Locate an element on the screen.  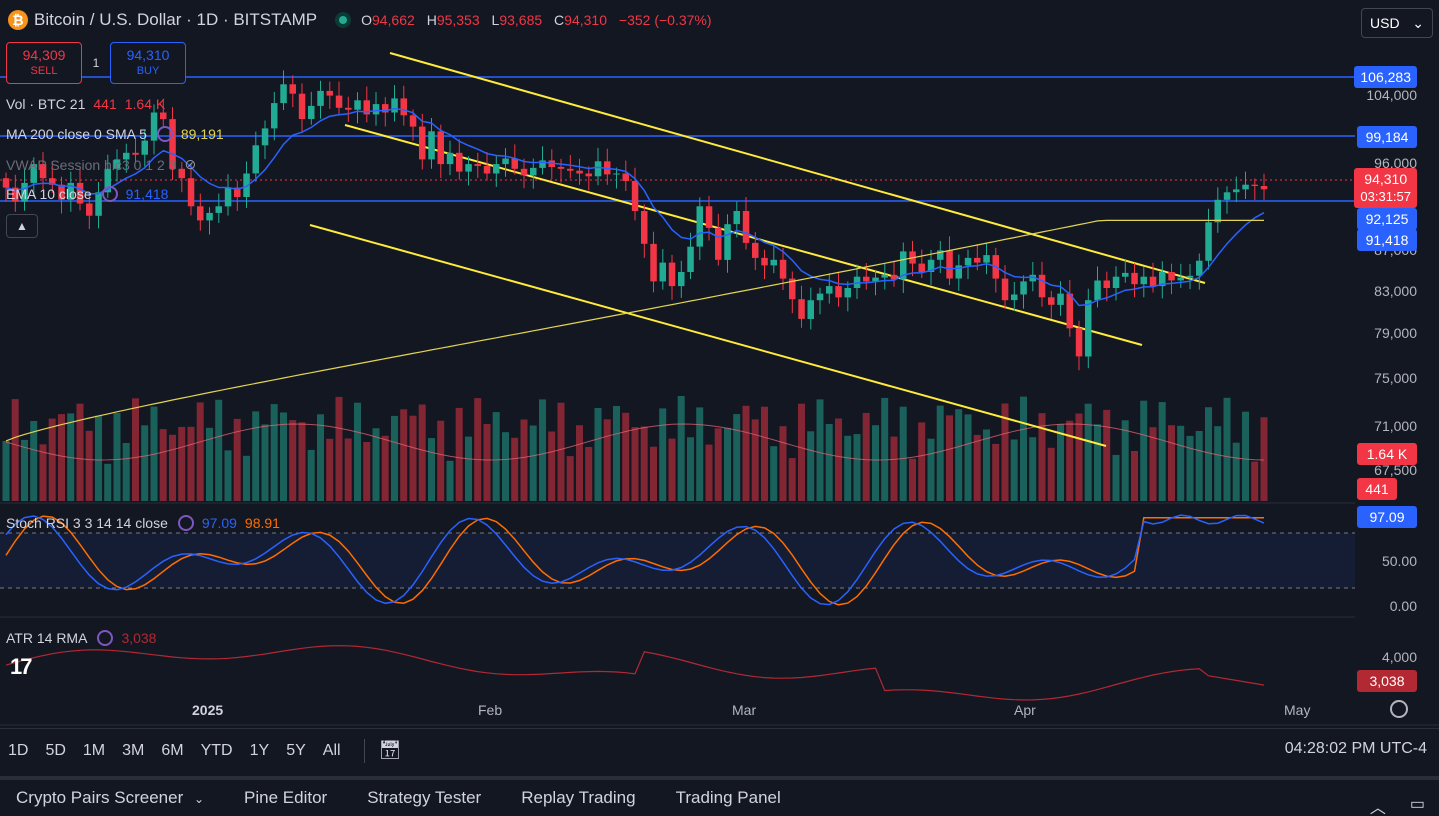
vwap-legend: VWAP Session hlc3 0 1 2 3 ⊘ is located at coordinates (101, 164).